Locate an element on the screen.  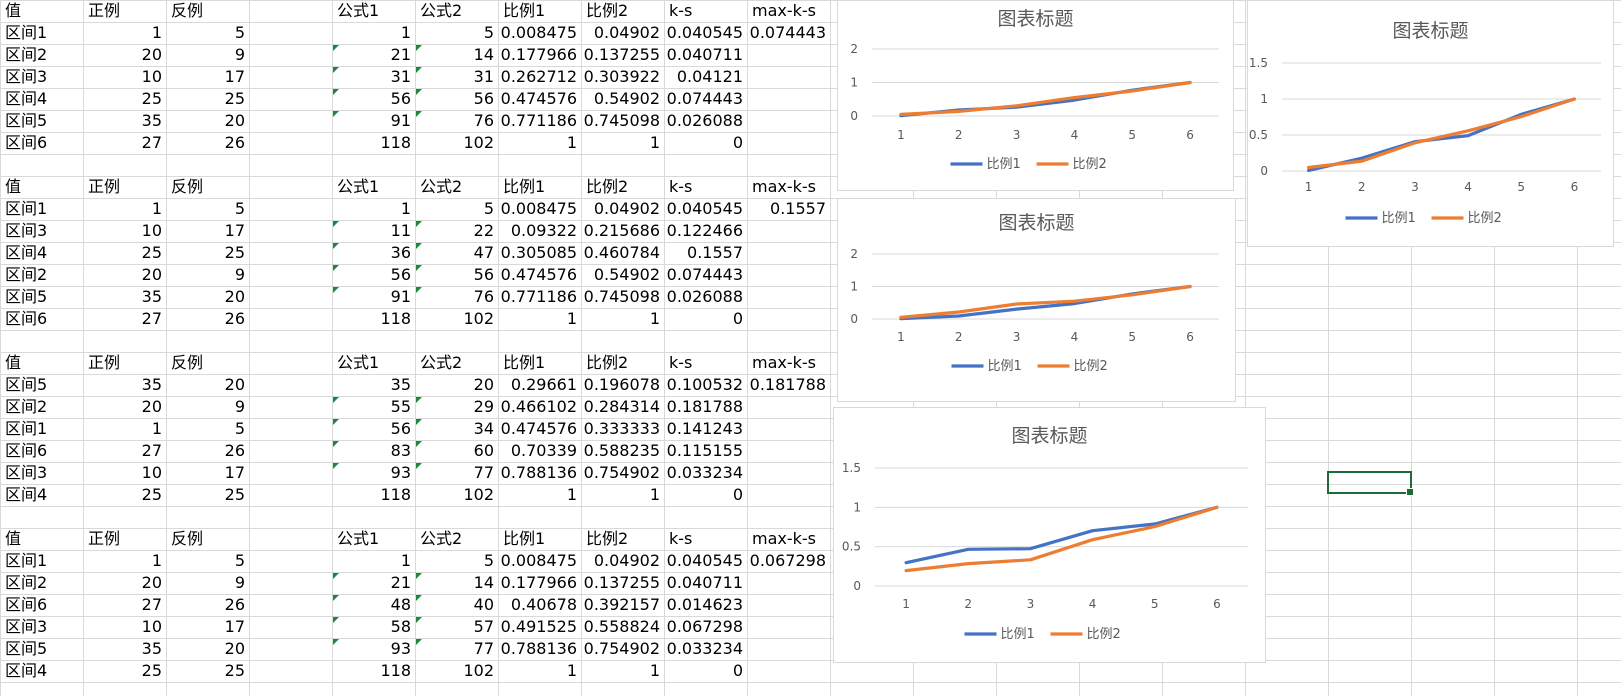
data-cell: 47 is located at coordinates (456, 253).